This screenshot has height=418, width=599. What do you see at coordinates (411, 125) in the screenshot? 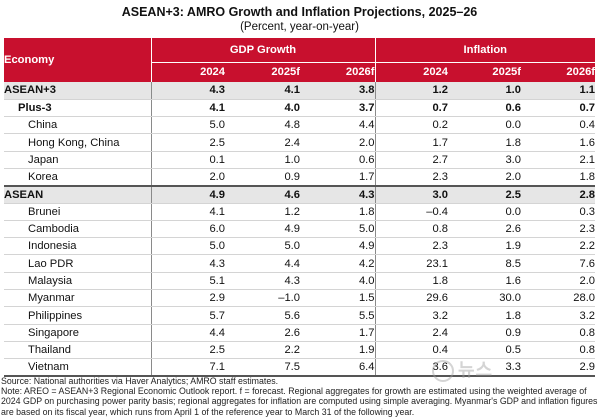
I see `inflation-value-cell: 0.2` at bounding box center [411, 125].